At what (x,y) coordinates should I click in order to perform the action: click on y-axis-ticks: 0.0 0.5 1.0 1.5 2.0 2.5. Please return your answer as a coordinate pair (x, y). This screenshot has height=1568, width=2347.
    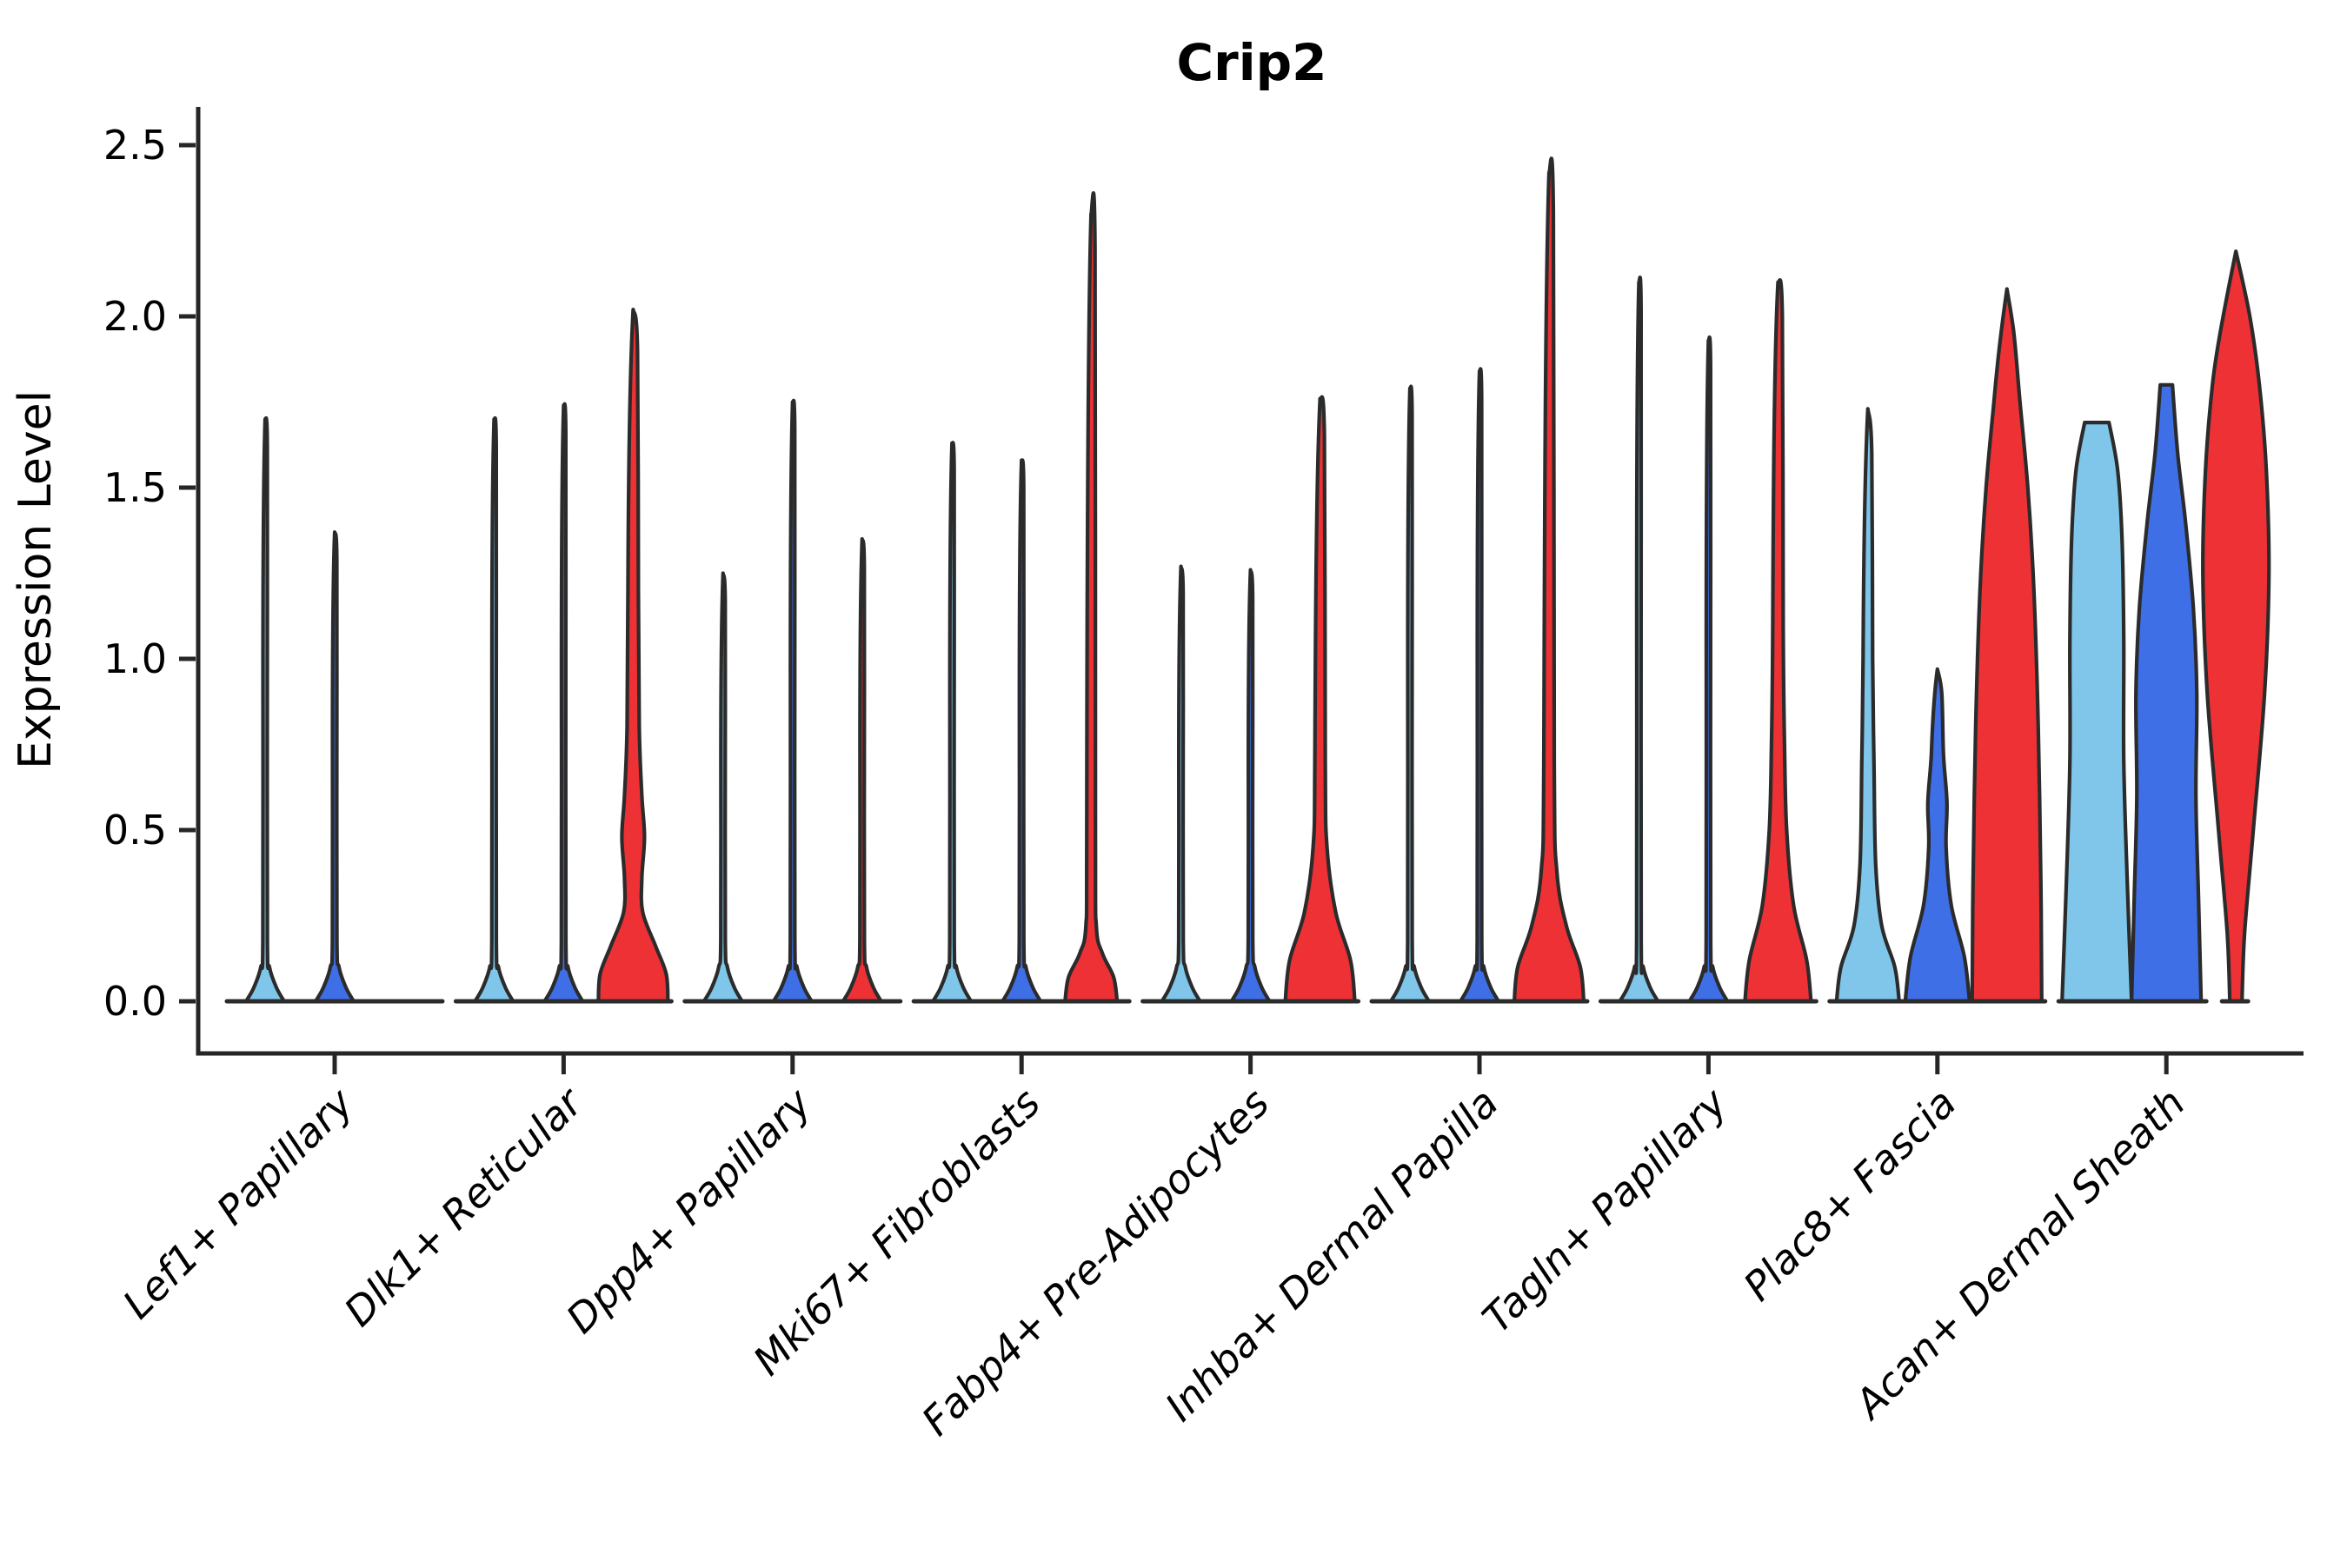
    Looking at the image, I should click on (149, 573).